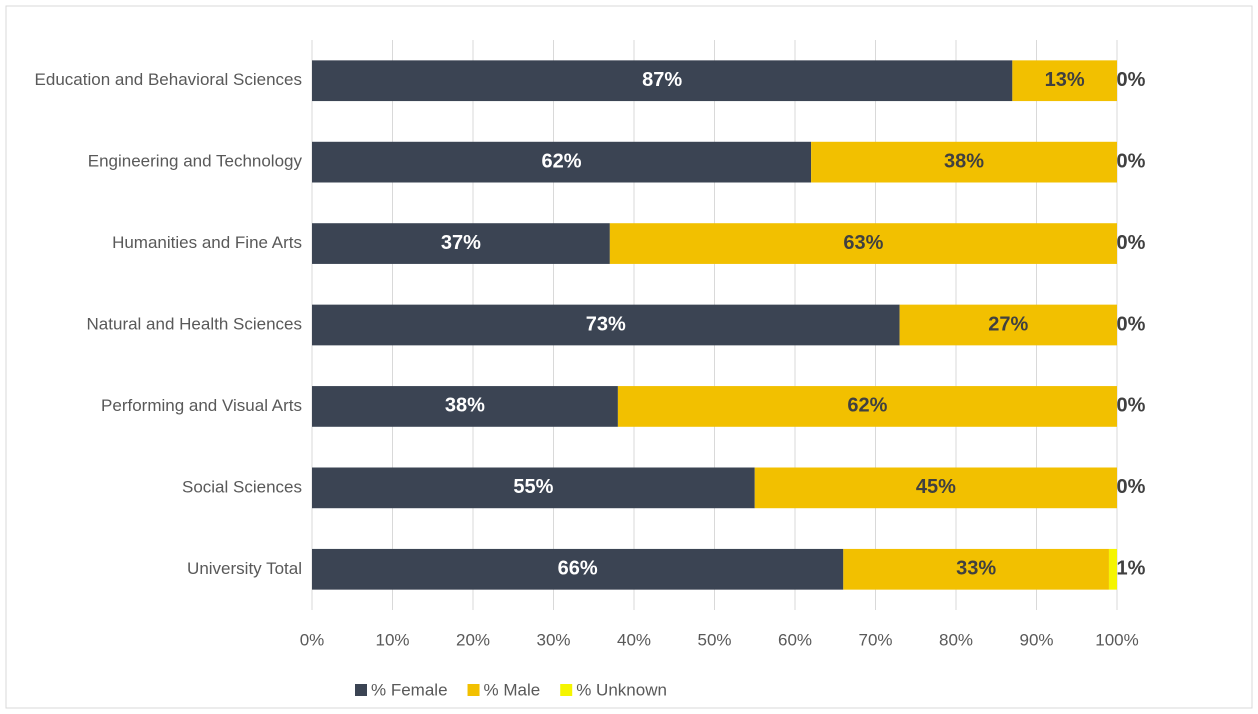 Image resolution: width=1258 pixels, height=714 pixels. What do you see at coordinates (312, 639) in the screenshot?
I see `x-tick-label: 0%` at bounding box center [312, 639].